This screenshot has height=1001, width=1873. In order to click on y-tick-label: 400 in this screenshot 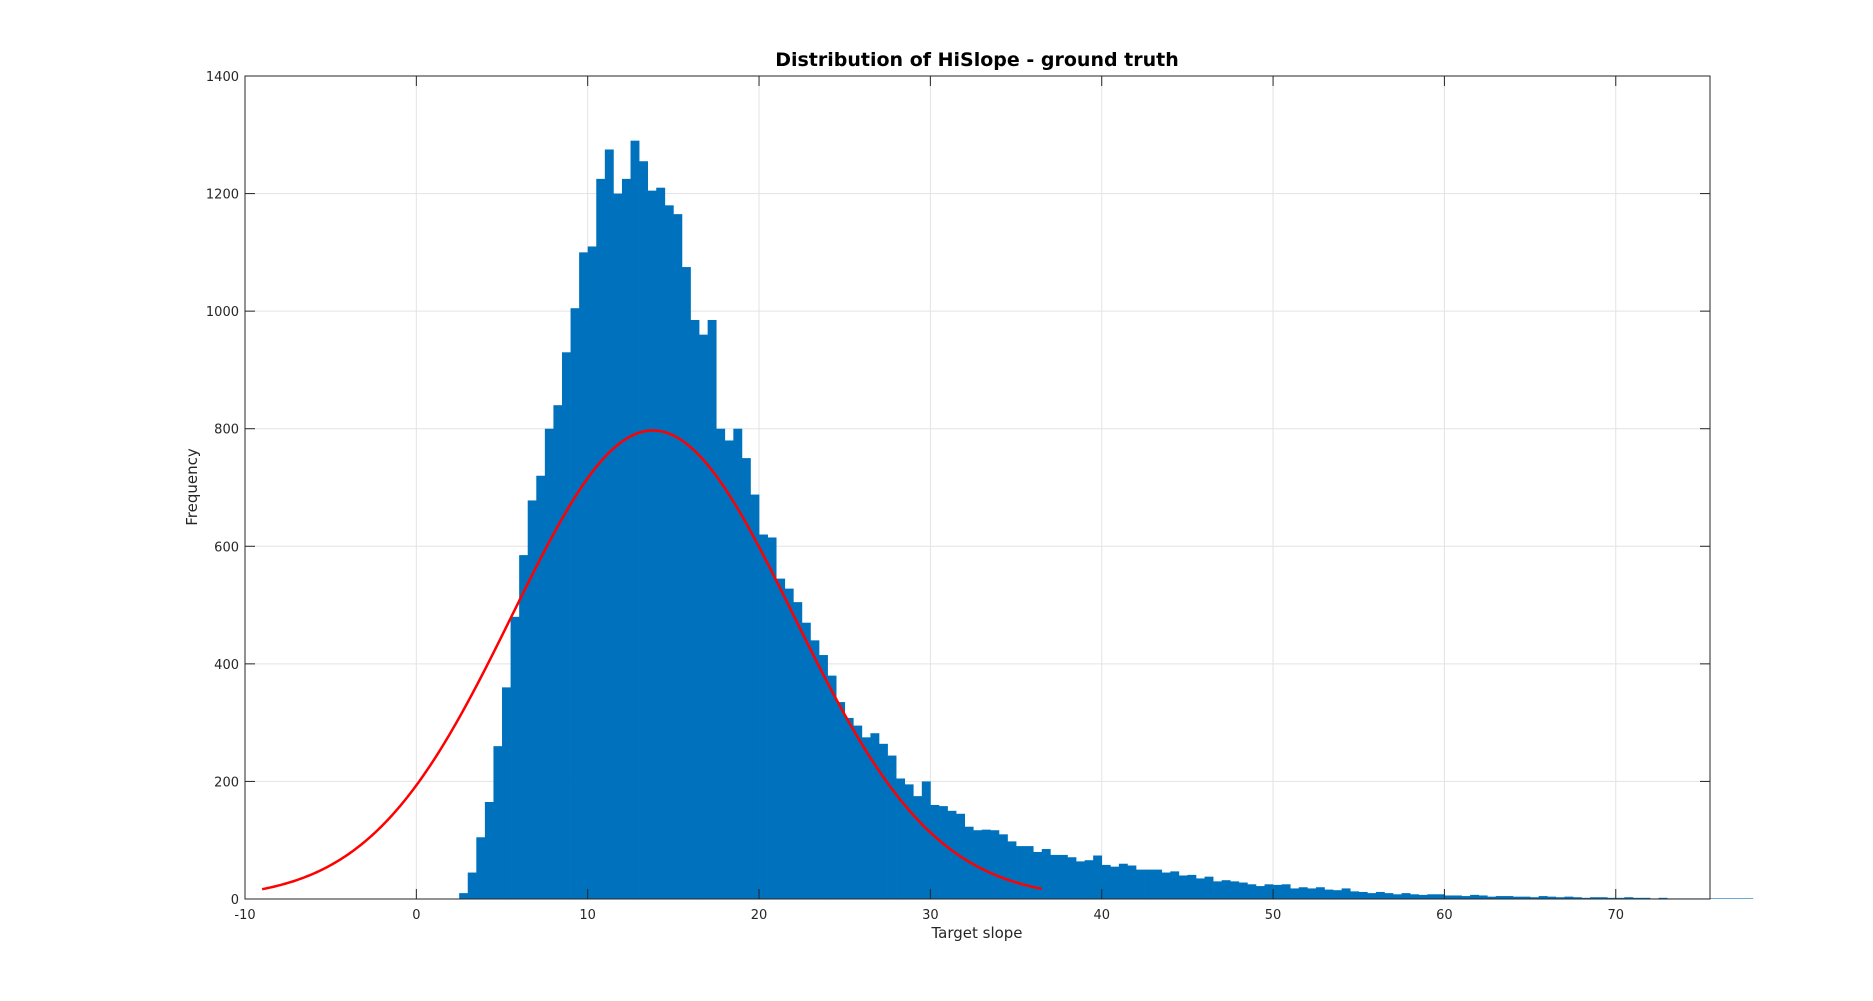, I will do `click(226, 665)`.